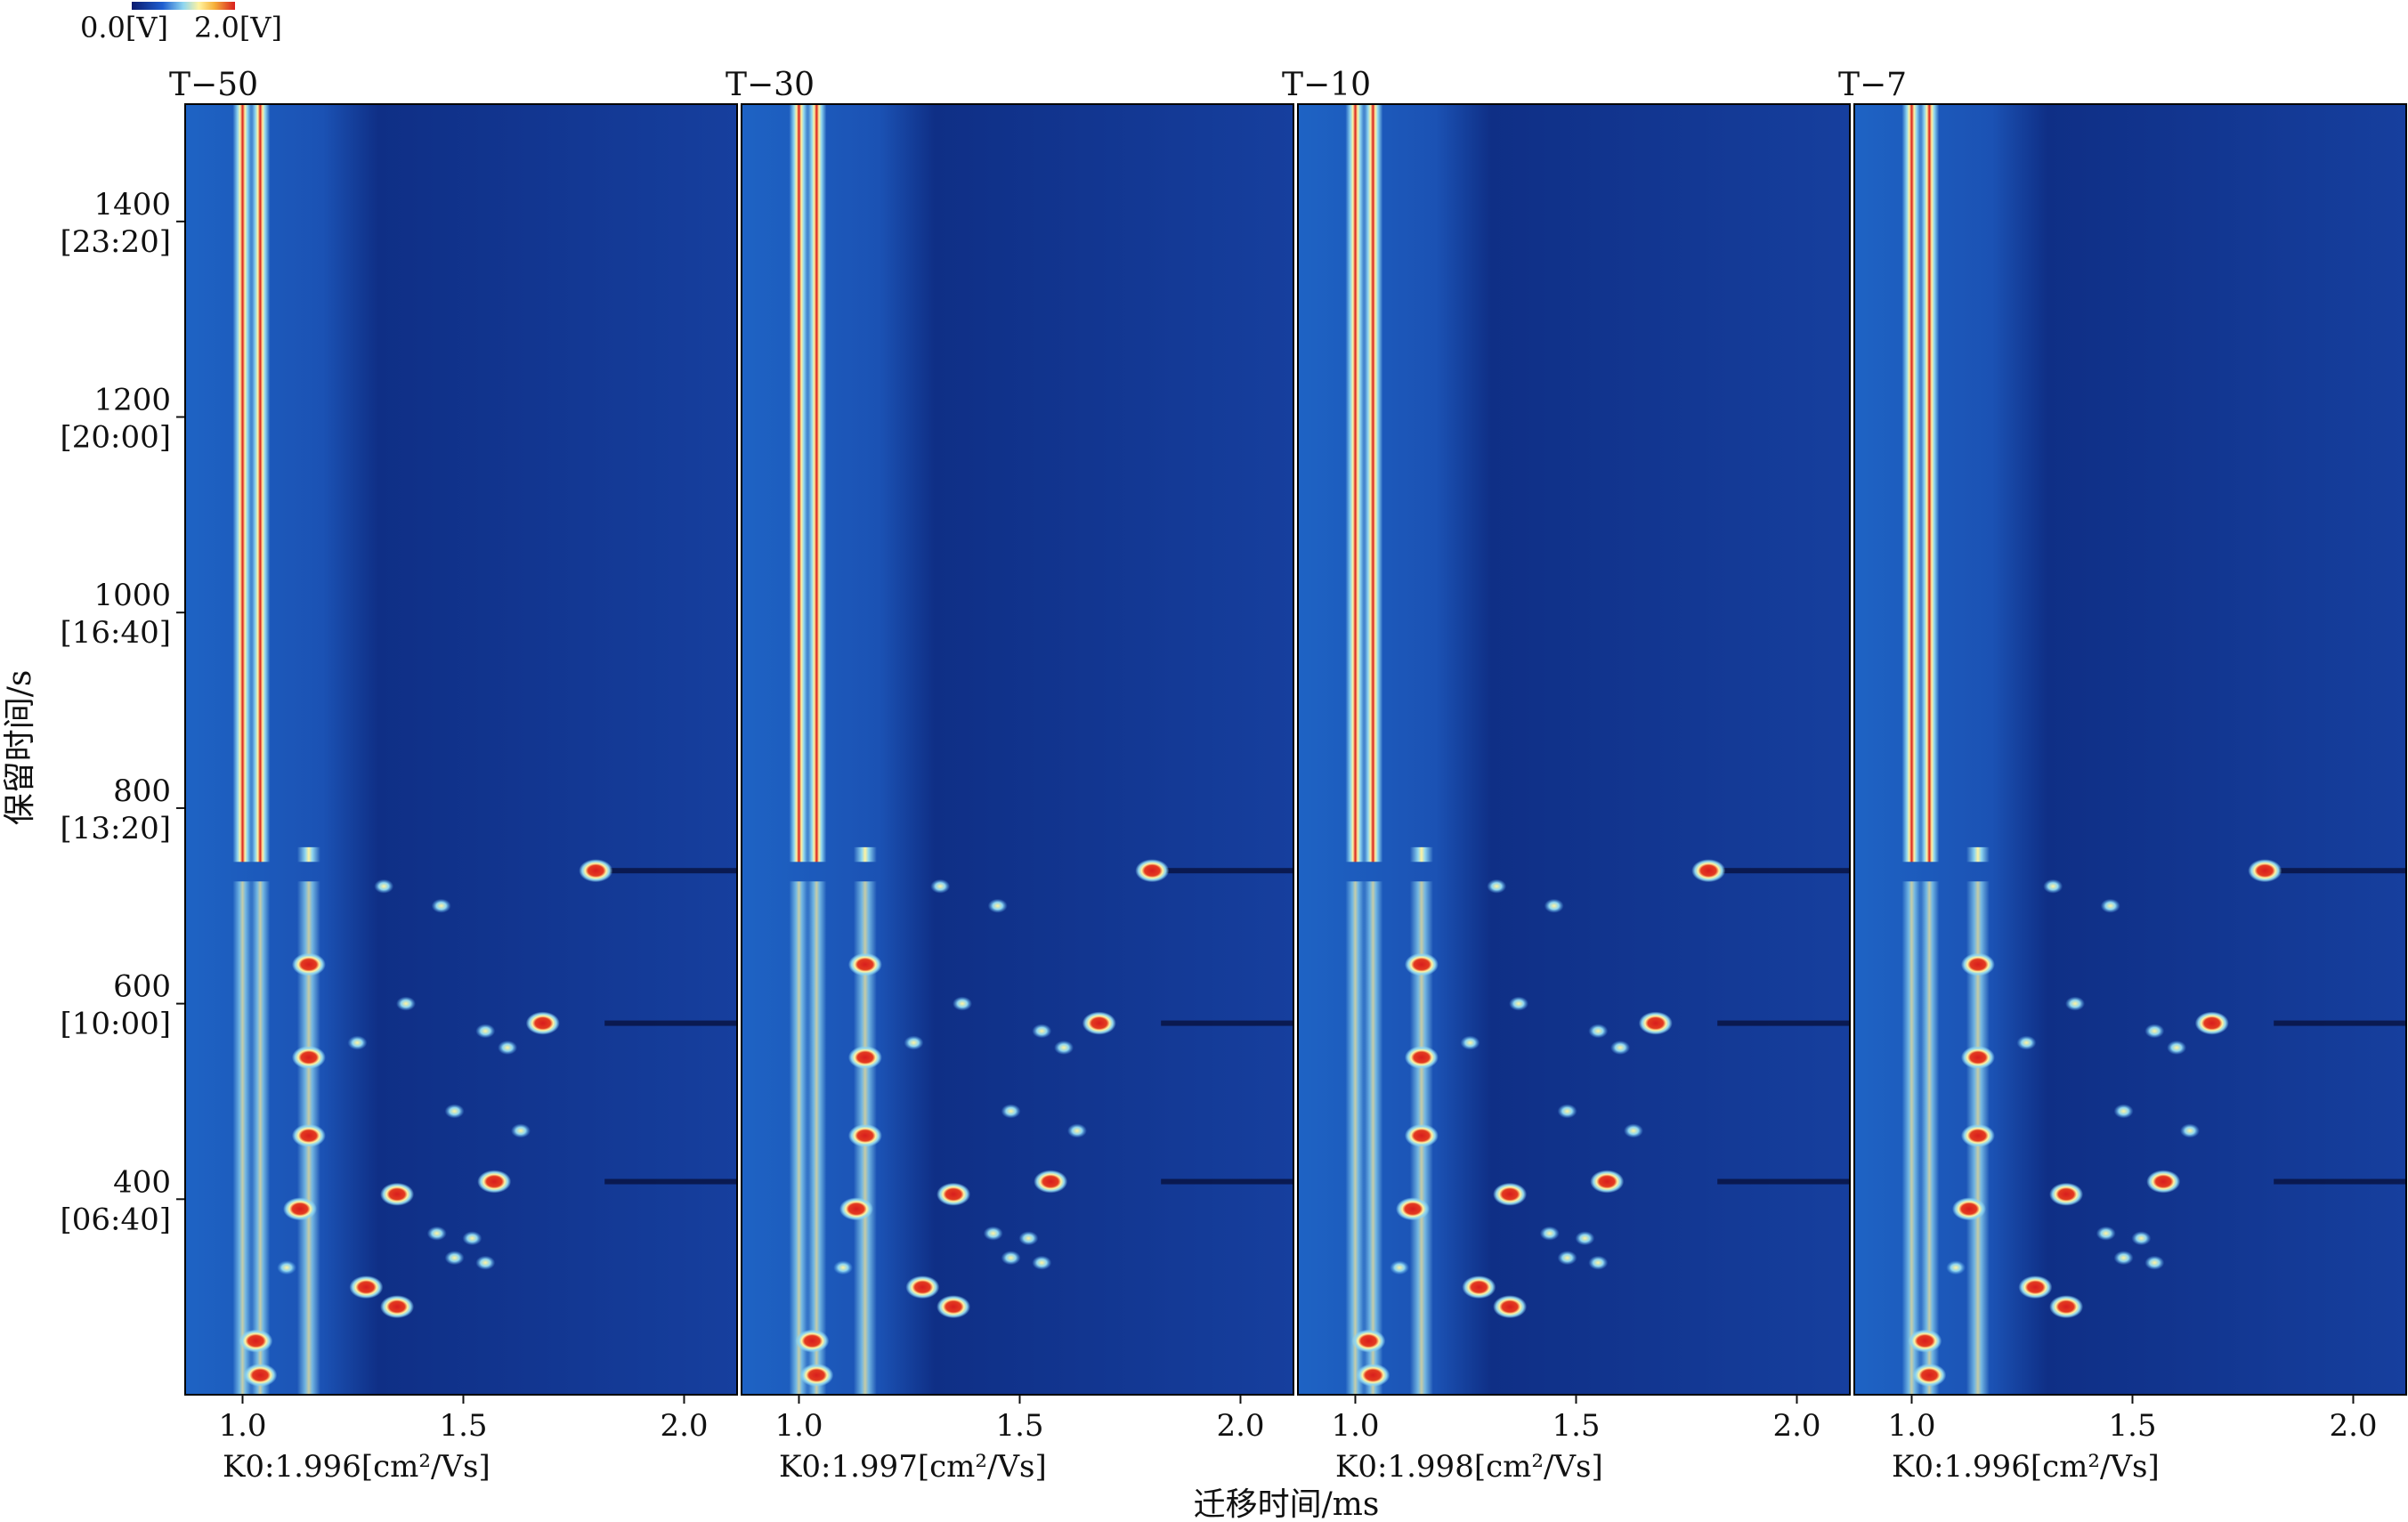 The width and height of the screenshot is (2408, 1522). I want to click on y-tick-label: 1000, so click(132, 595).